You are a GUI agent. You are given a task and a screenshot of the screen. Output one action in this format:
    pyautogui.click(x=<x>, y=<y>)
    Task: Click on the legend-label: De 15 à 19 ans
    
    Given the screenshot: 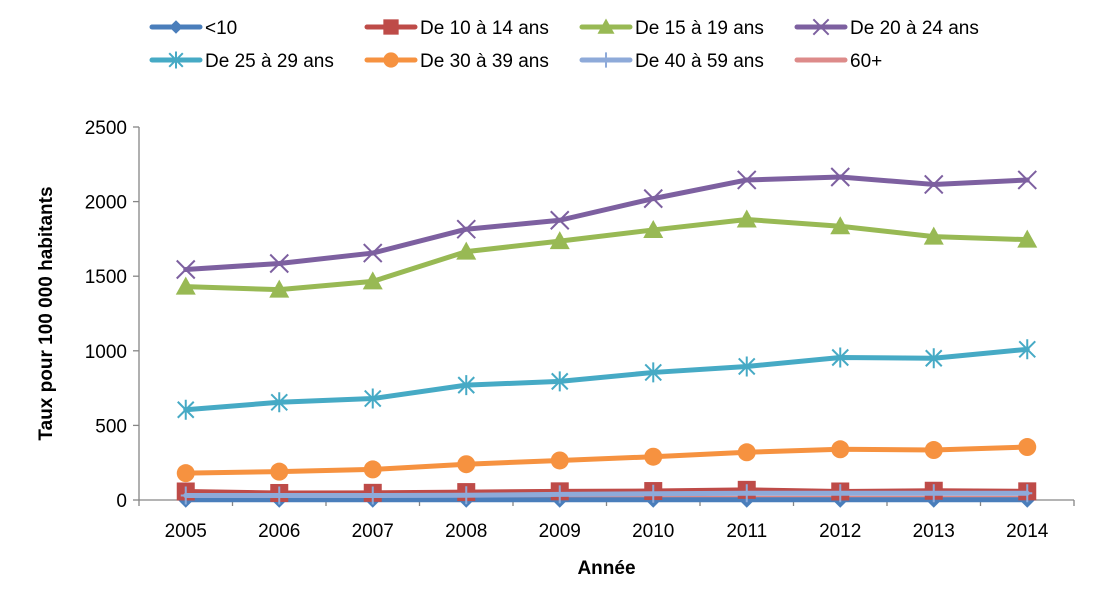 What is the action you would take?
    pyautogui.click(x=699, y=28)
    